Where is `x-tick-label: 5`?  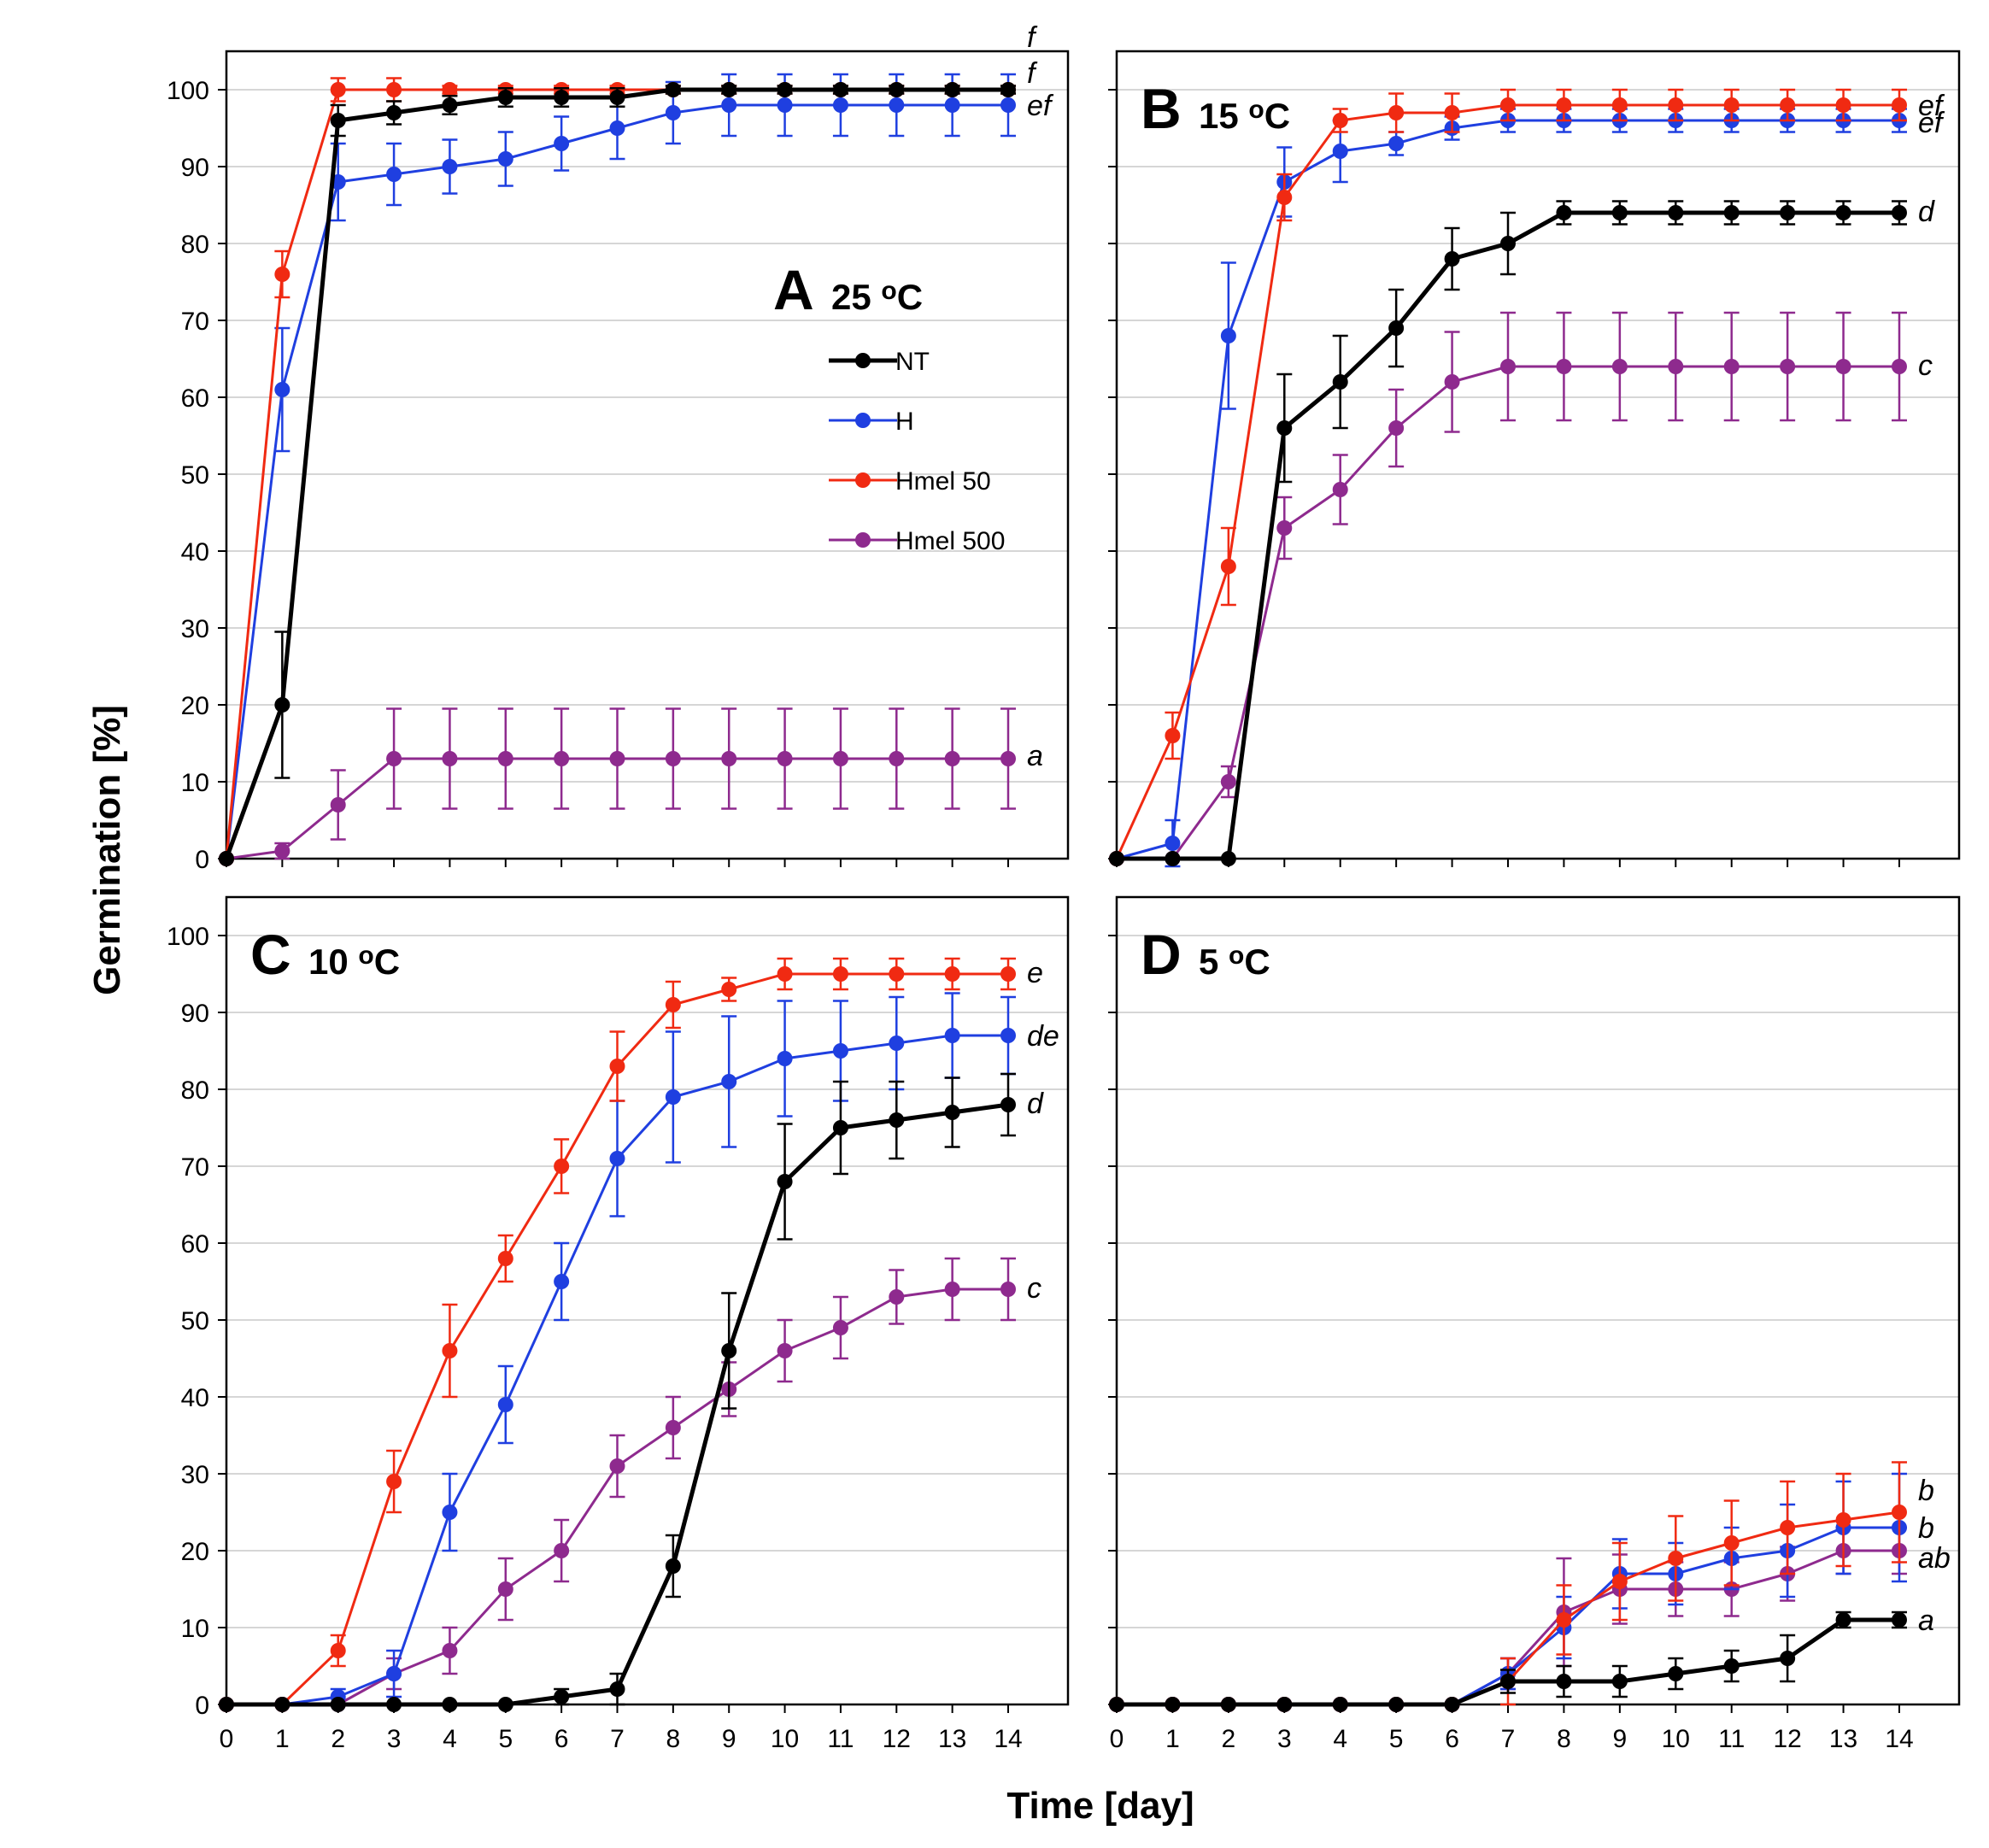
x-tick-label: 5 is located at coordinates (1396, 1739).